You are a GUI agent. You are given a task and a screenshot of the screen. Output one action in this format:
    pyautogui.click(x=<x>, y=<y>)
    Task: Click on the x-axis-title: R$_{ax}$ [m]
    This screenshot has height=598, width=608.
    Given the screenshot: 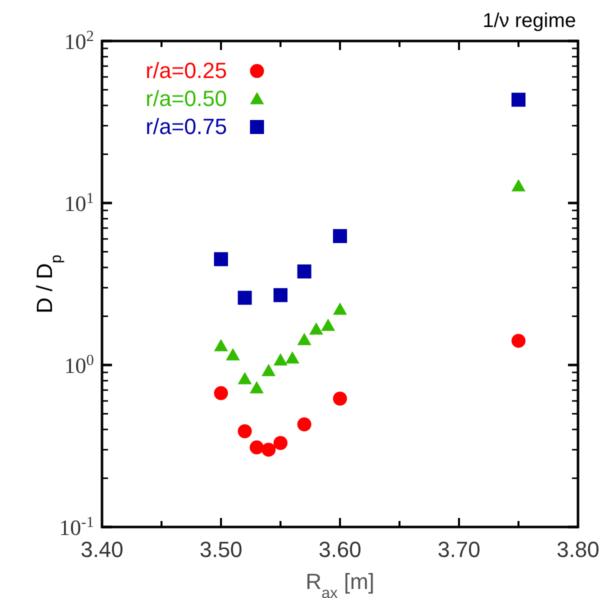 What is the action you would take?
    pyautogui.click(x=340, y=583)
    